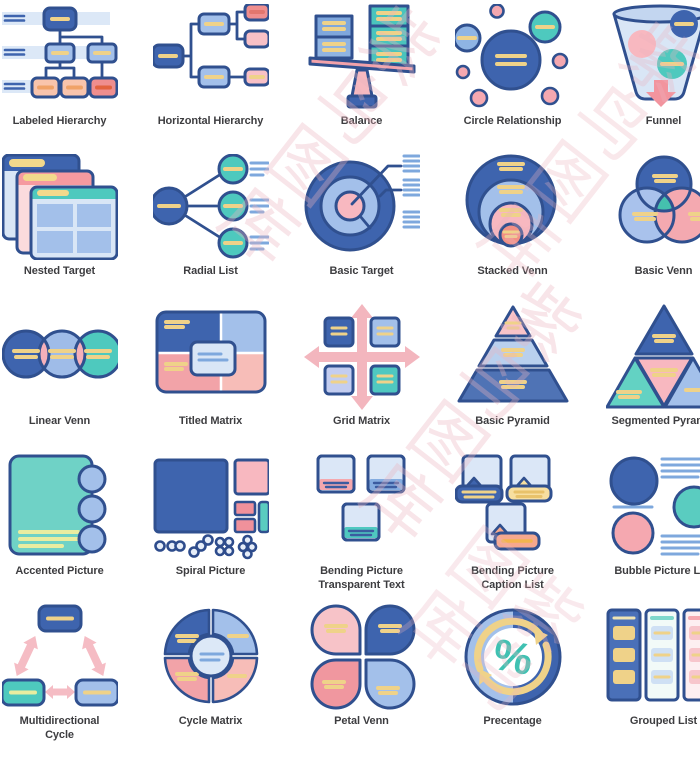 This screenshot has width=700, height=758. Describe the element at coordinates (361, 272) in the screenshot. I see `icon-label: Basic Target` at that location.